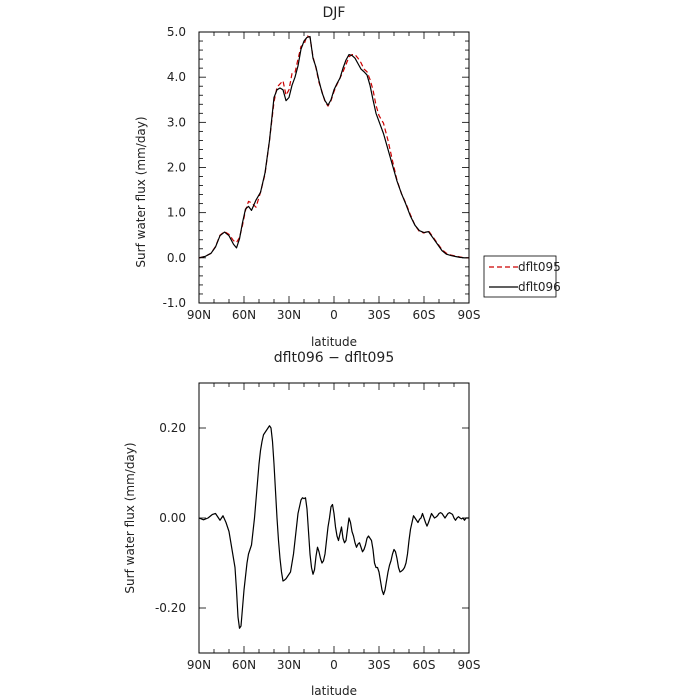 The width and height of the screenshot is (700, 700). Describe the element at coordinates (334, 315) in the screenshot. I see `djf-x-tick-label: 0` at that location.